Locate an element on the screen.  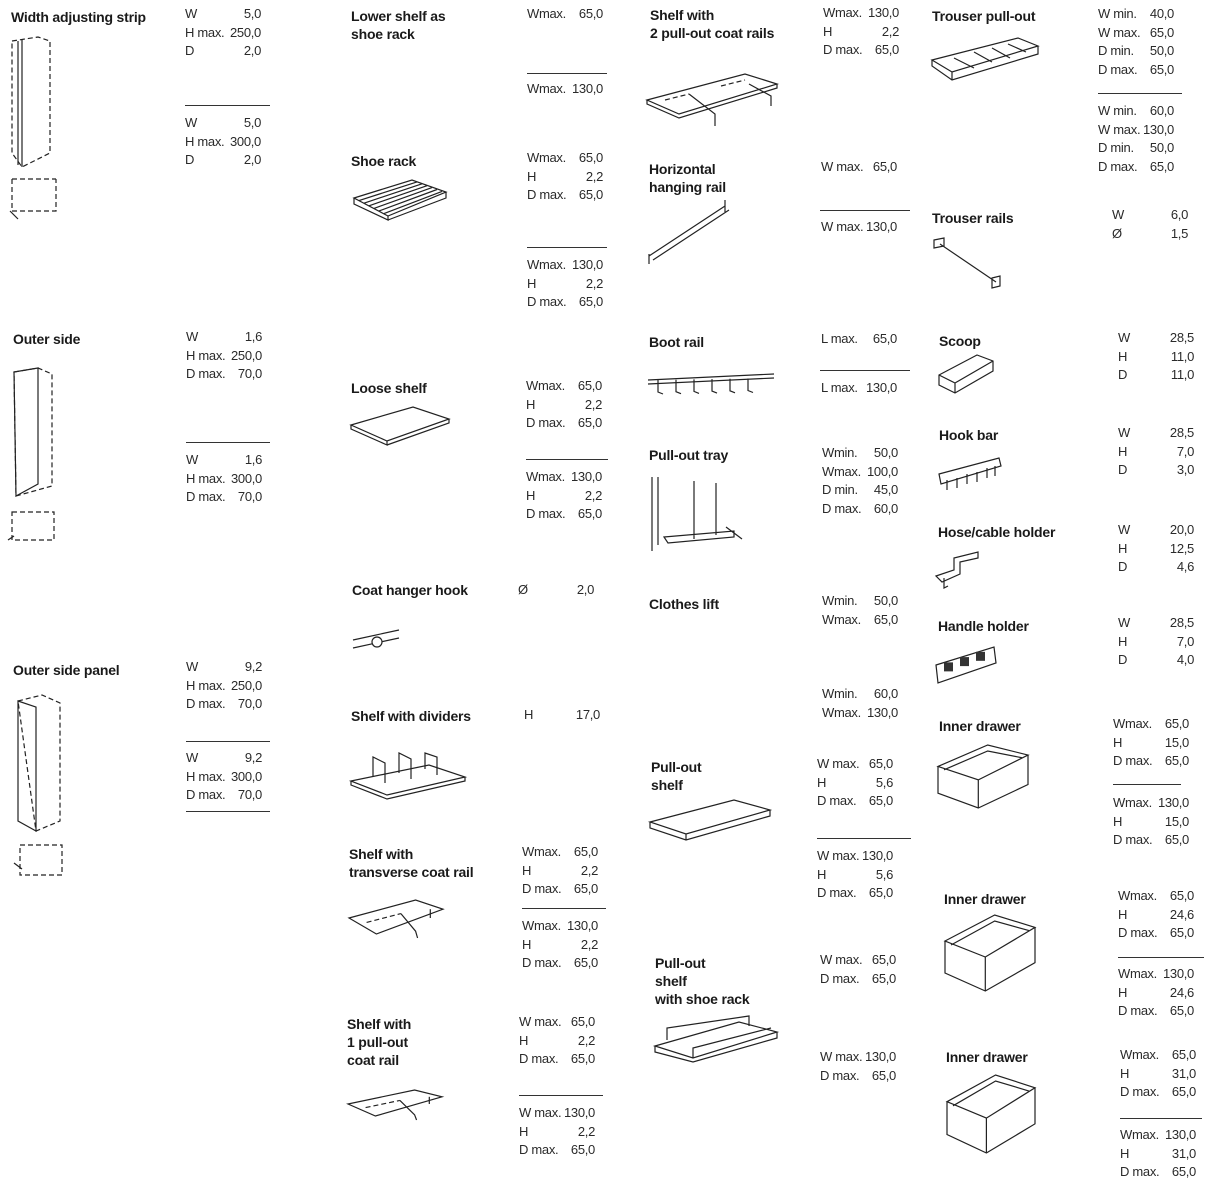
item-title: Shelf with 2 pull-out coat rails is located at coordinates (712, 24).